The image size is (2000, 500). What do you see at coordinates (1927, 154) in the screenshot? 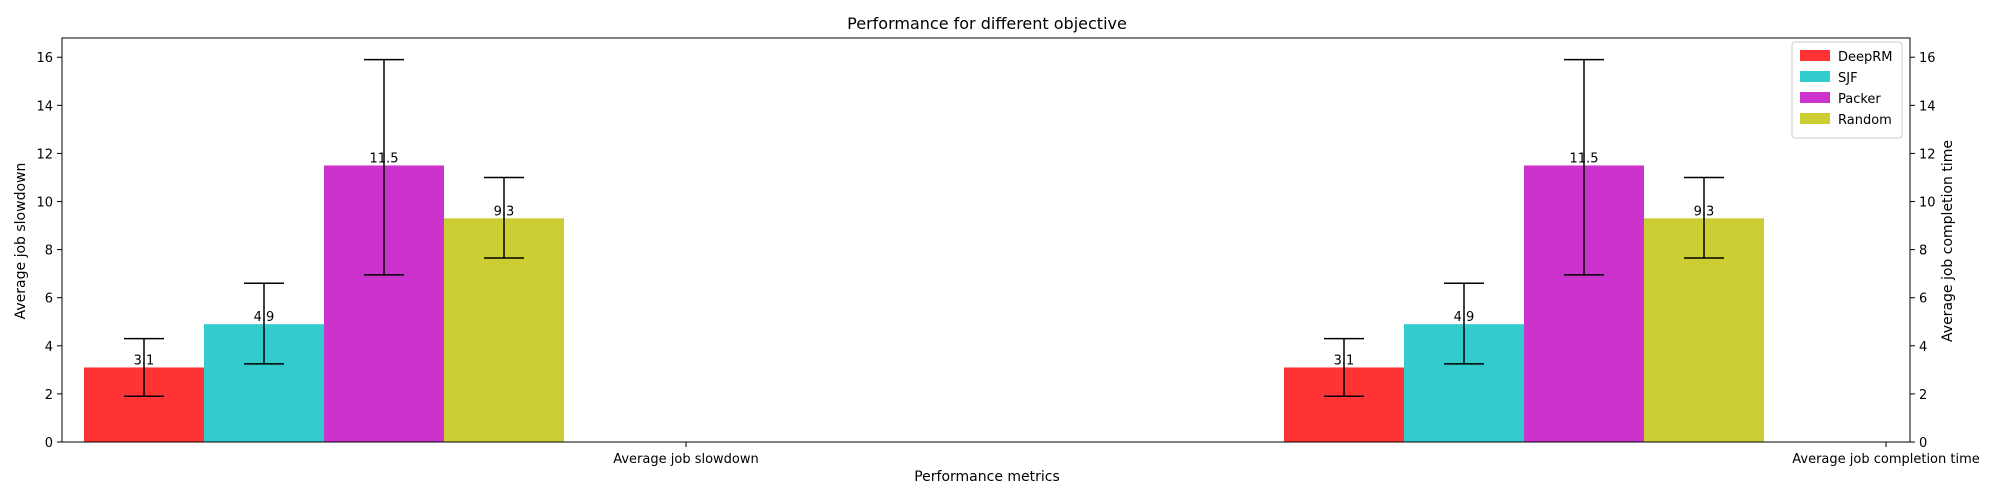
I see `y-tick-label-right: 12` at bounding box center [1927, 154].